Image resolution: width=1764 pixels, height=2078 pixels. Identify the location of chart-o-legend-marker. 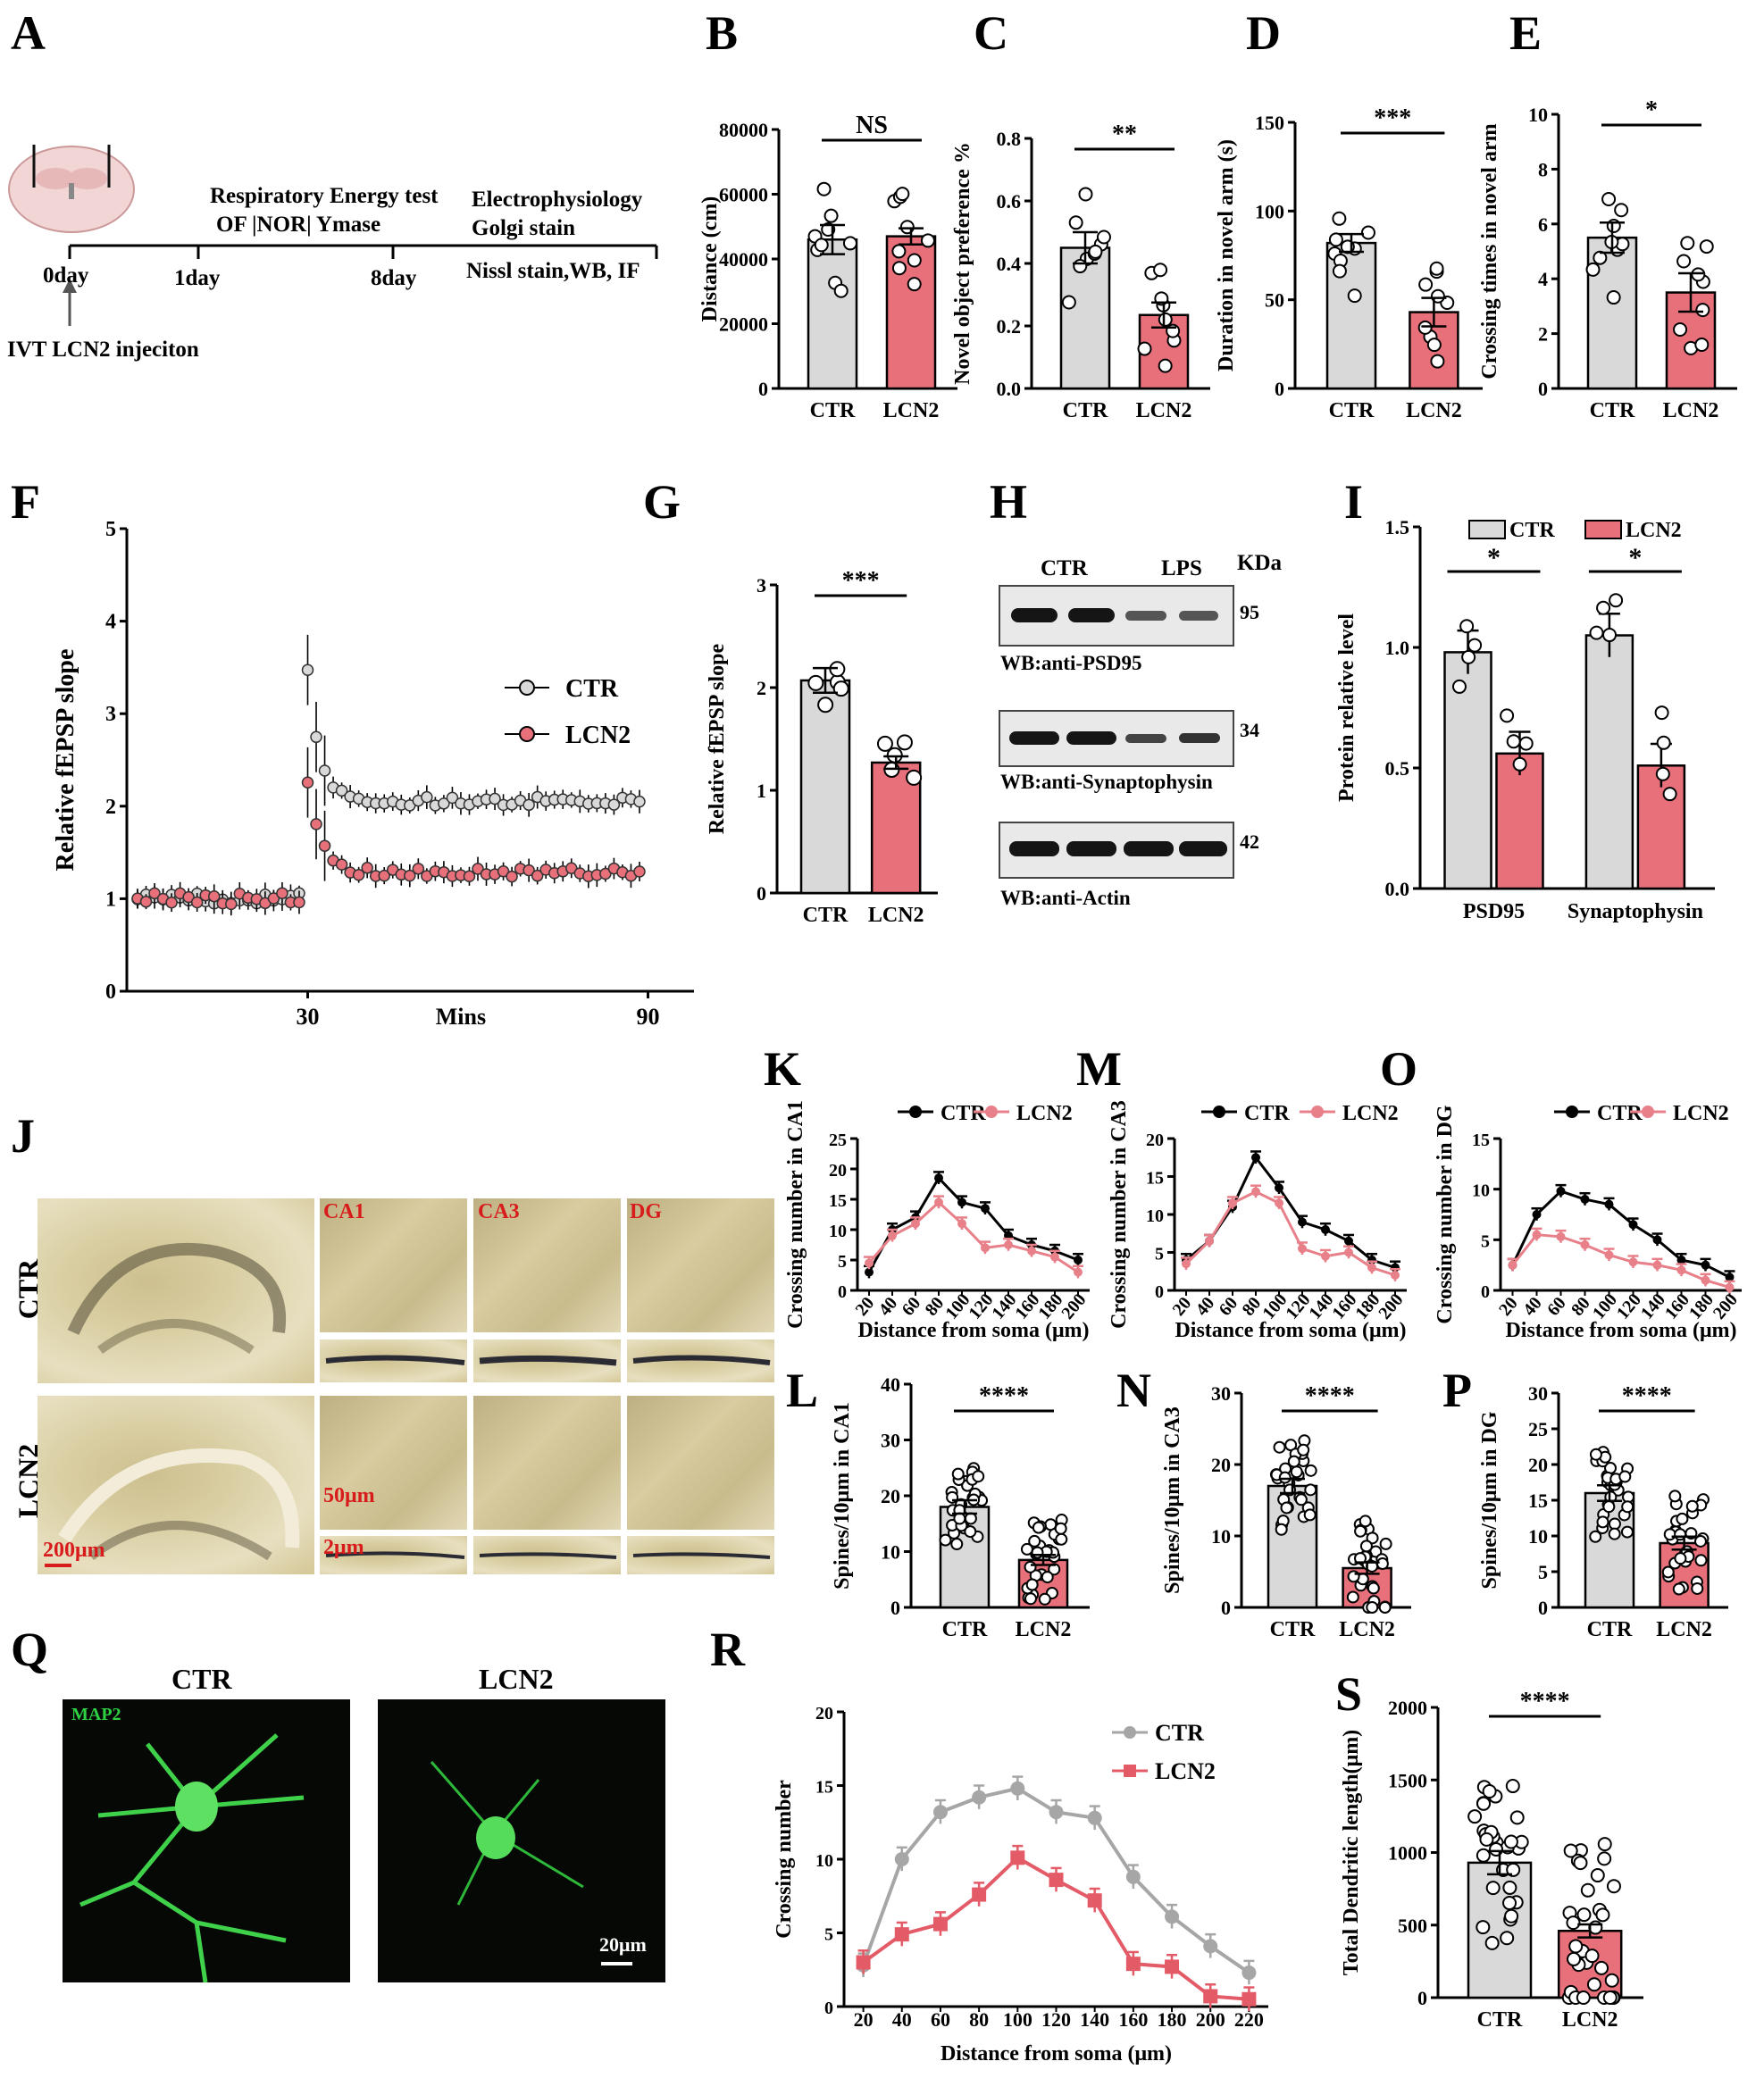
(1572, 1112).